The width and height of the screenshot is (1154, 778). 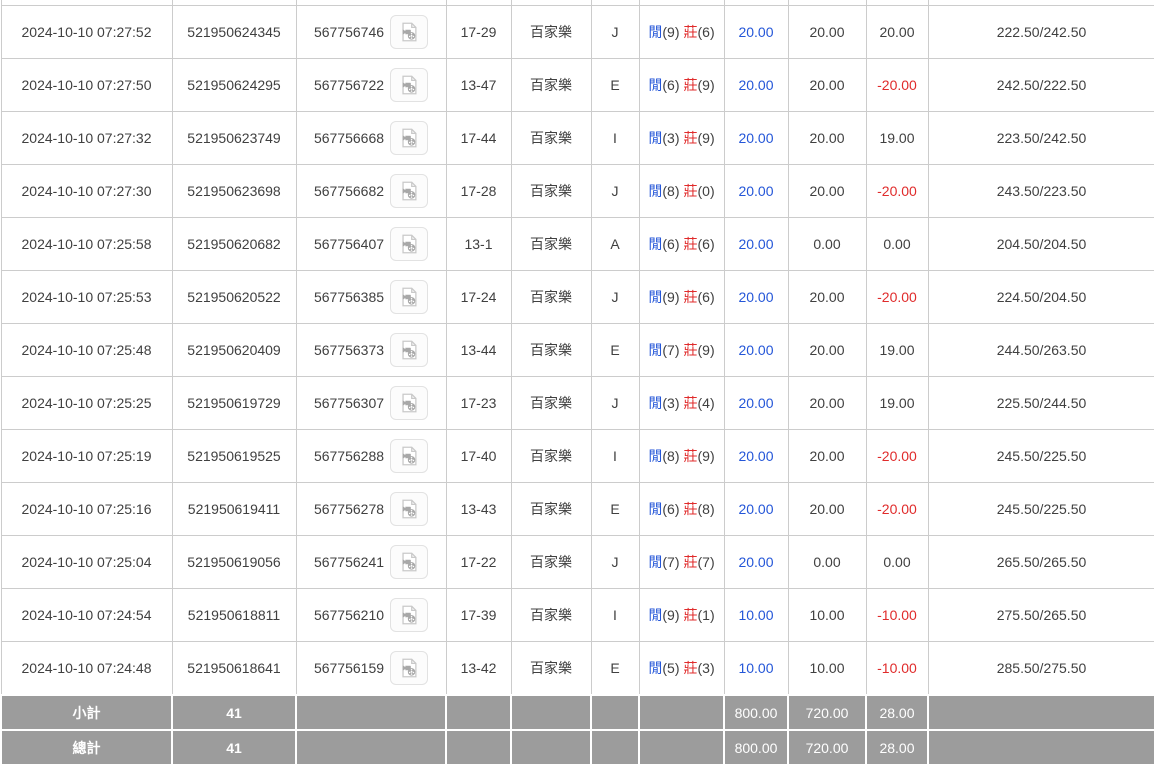 I want to click on summary-label: 小計, so click(x=86, y=712).